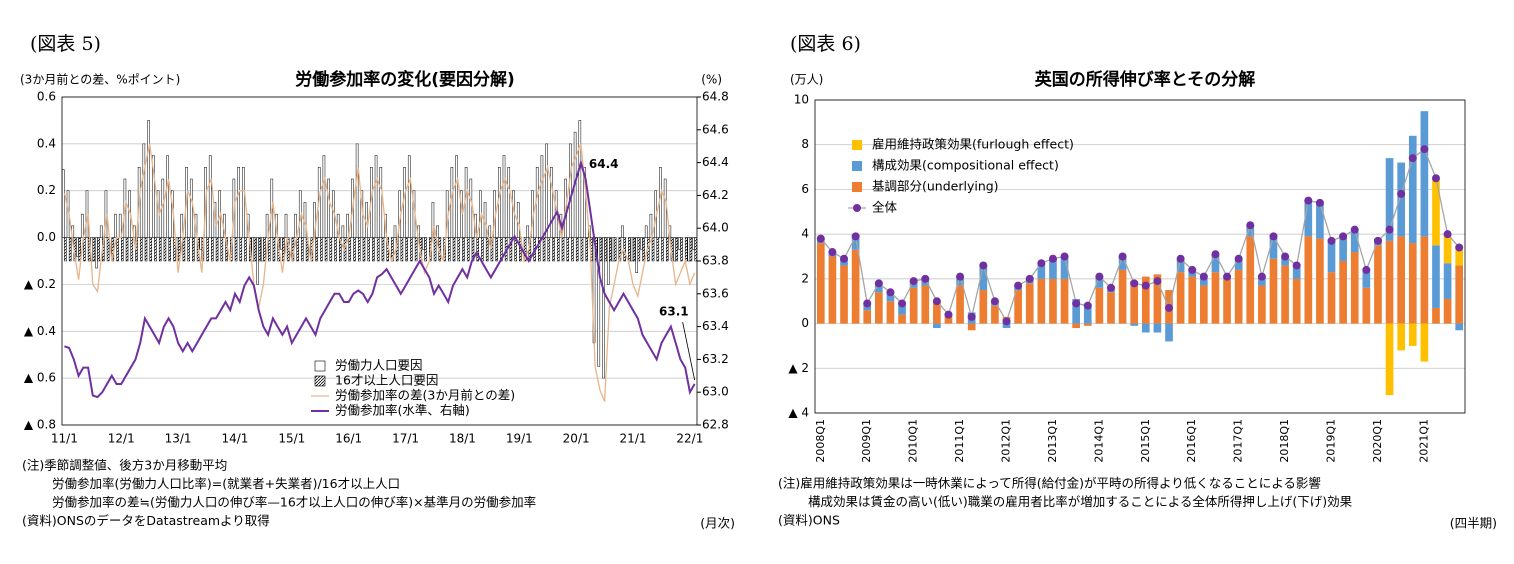 Image resolution: width=1514 pixels, height=564 pixels. Describe the element at coordinates (1377, 441) in the screenshot. I see `x-tick-label: 2020Q1` at that location.